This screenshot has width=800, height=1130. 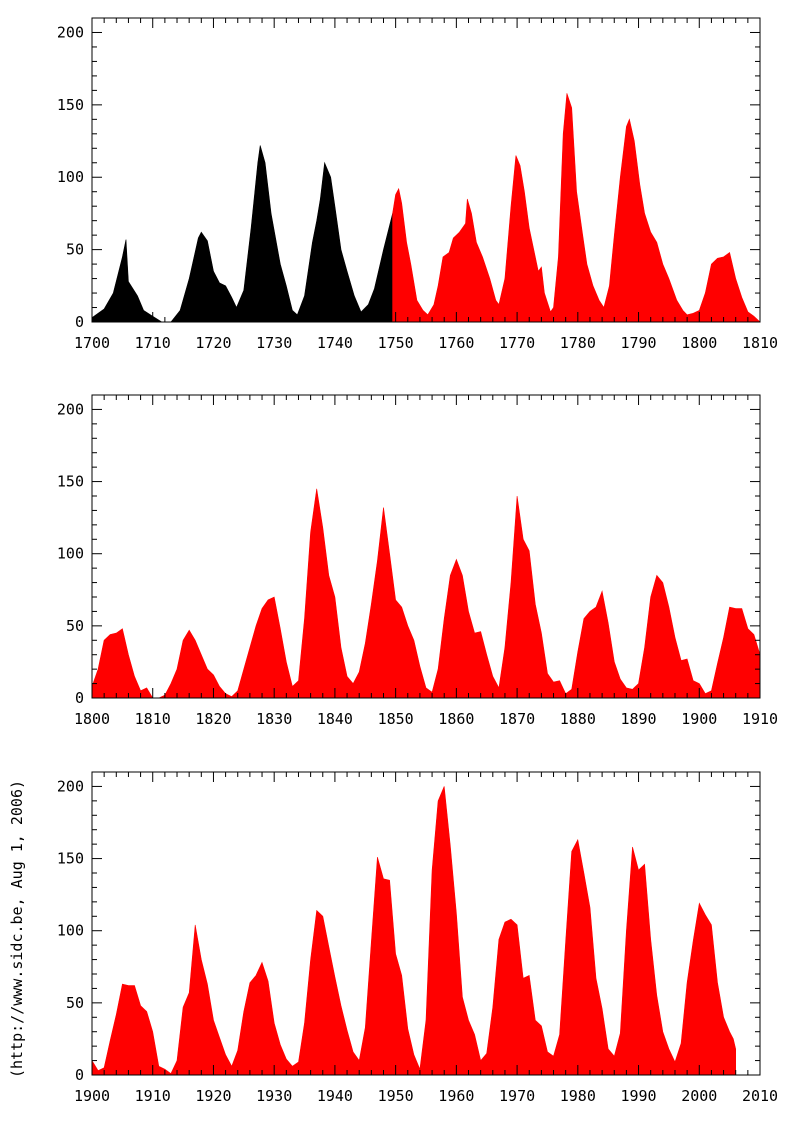 I want to click on x-tick-label: 1770, so click(x=517, y=343).